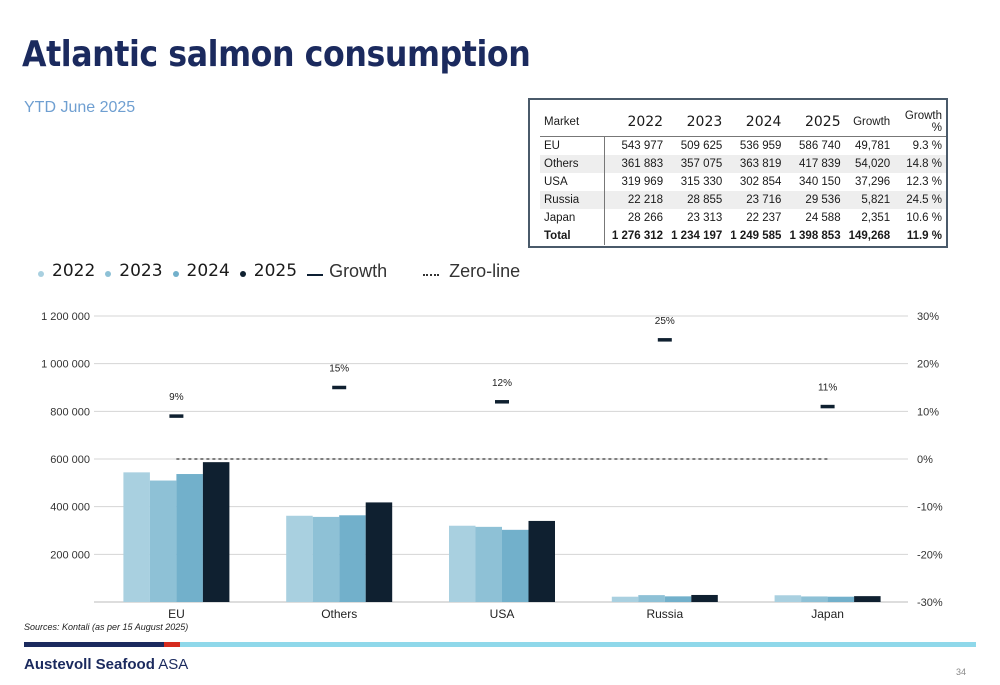  I want to click on legend-item-growth: Growth, so click(347, 271).